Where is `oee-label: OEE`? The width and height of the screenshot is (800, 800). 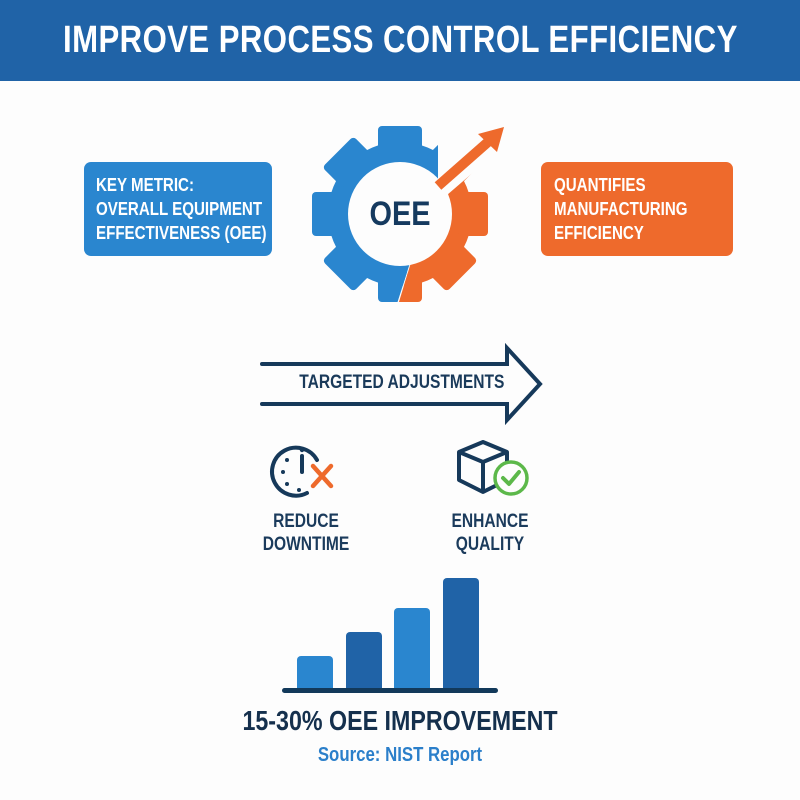 oee-label: OEE is located at coordinates (400, 214).